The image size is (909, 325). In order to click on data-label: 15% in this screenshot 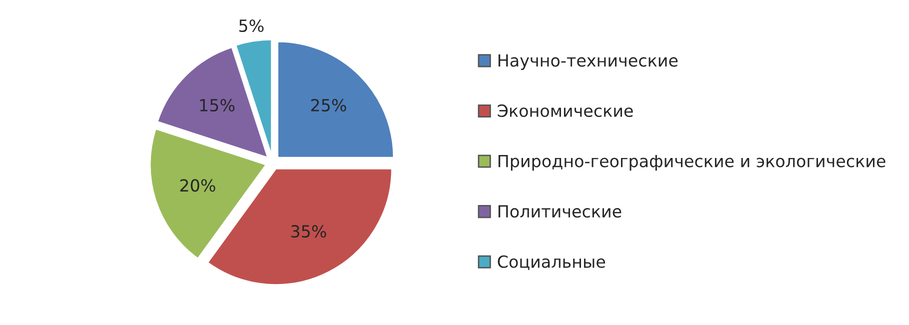, I will do `click(217, 105)`.